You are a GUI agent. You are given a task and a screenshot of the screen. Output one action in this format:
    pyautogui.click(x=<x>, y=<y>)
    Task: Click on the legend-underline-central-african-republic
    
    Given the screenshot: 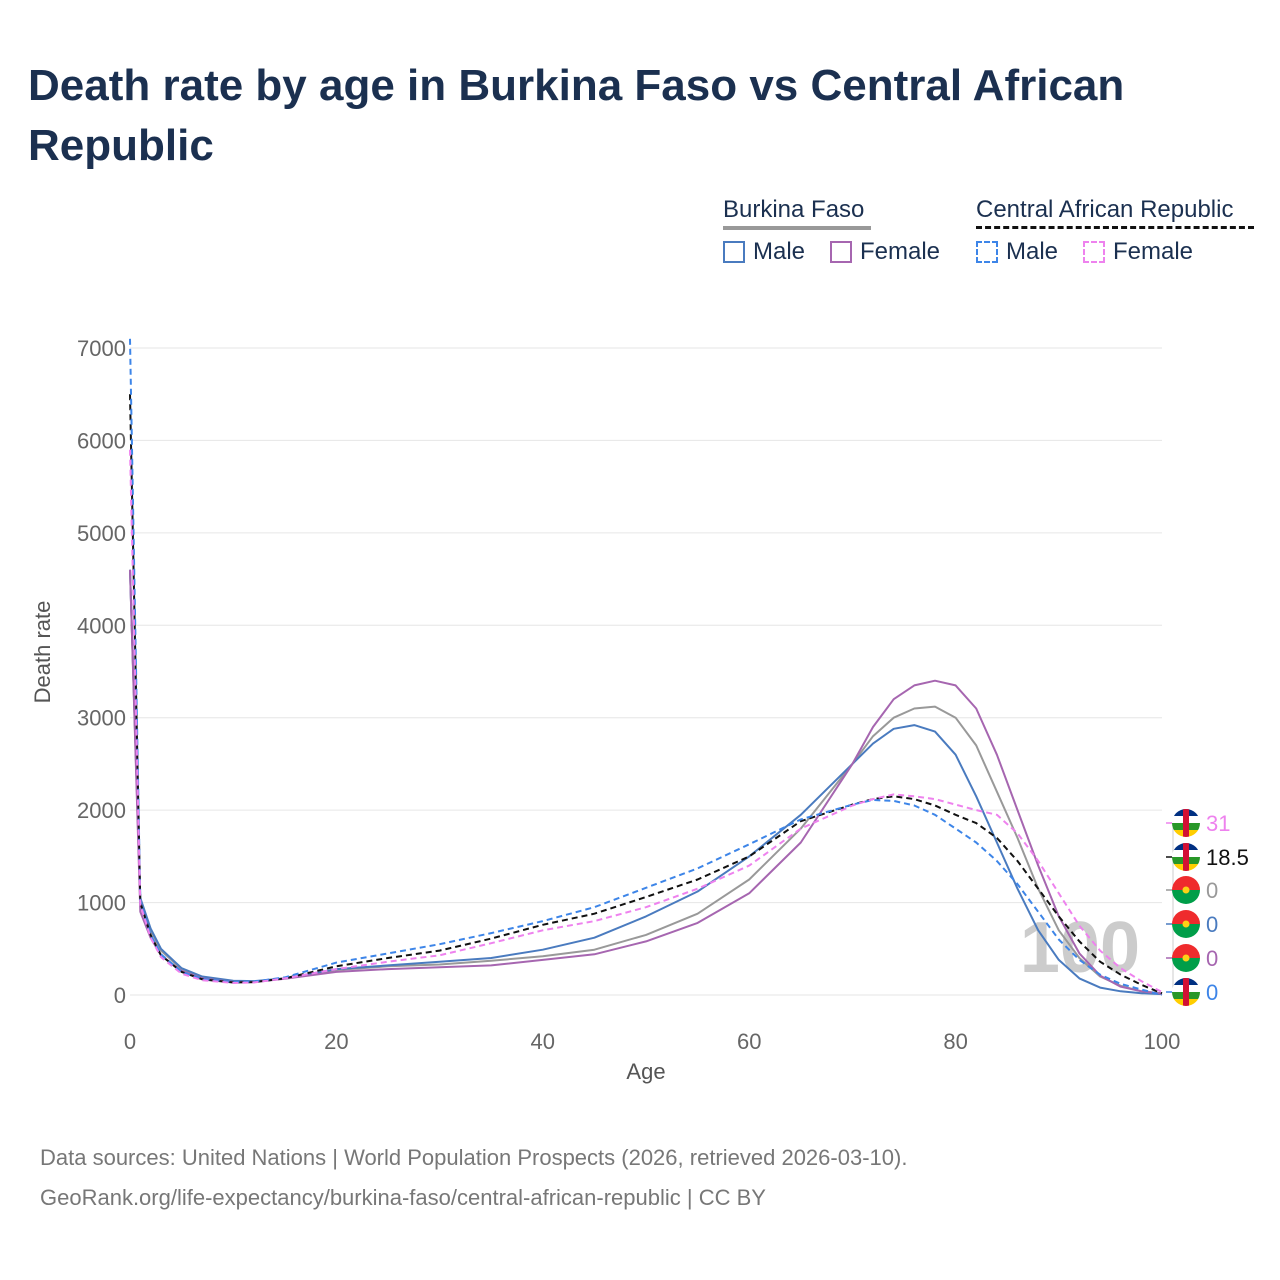 What is the action you would take?
    pyautogui.click(x=1115, y=227)
    